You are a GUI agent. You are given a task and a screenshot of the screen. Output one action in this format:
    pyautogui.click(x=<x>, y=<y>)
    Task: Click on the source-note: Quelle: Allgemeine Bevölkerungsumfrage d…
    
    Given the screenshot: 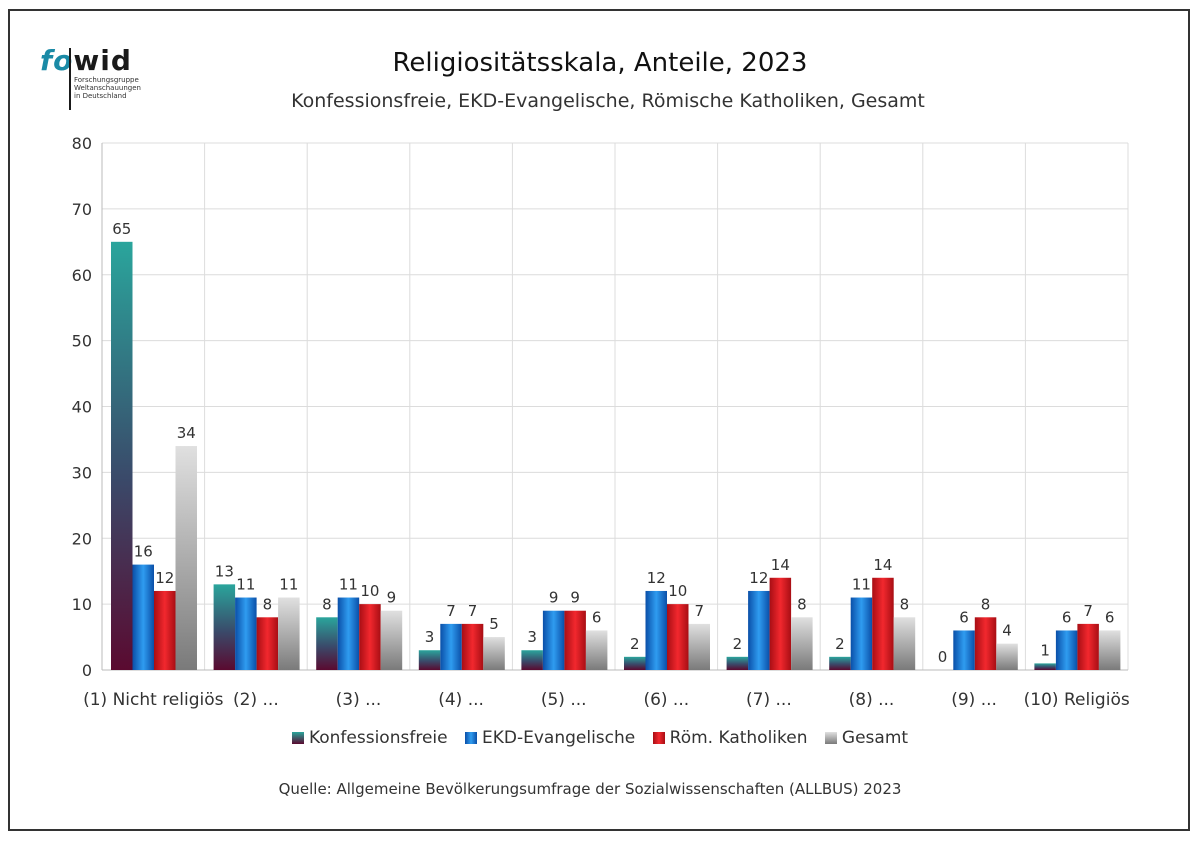 What is the action you would take?
    pyautogui.click(x=590, y=789)
    